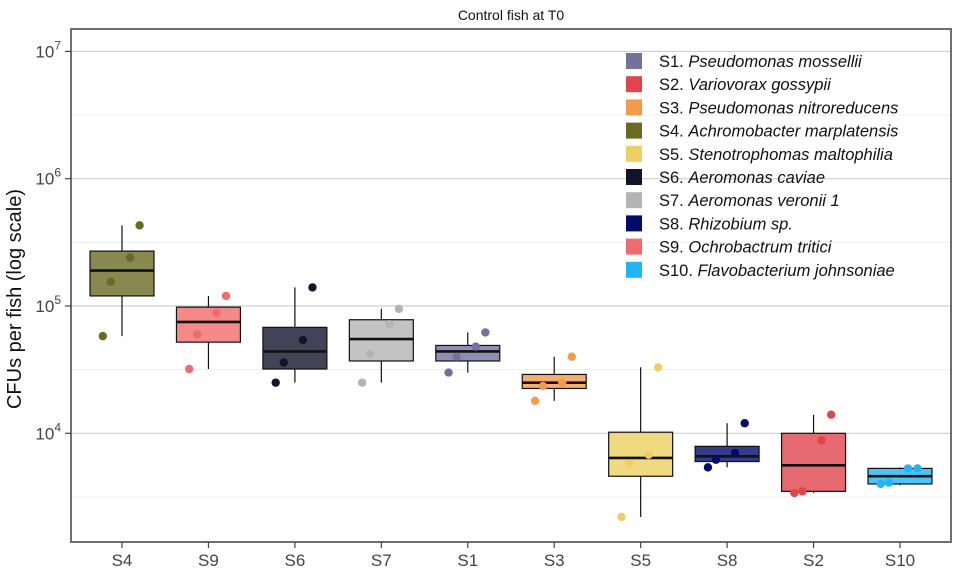 This screenshot has height=581, width=960. I want to click on box-S5, so click(641, 454).